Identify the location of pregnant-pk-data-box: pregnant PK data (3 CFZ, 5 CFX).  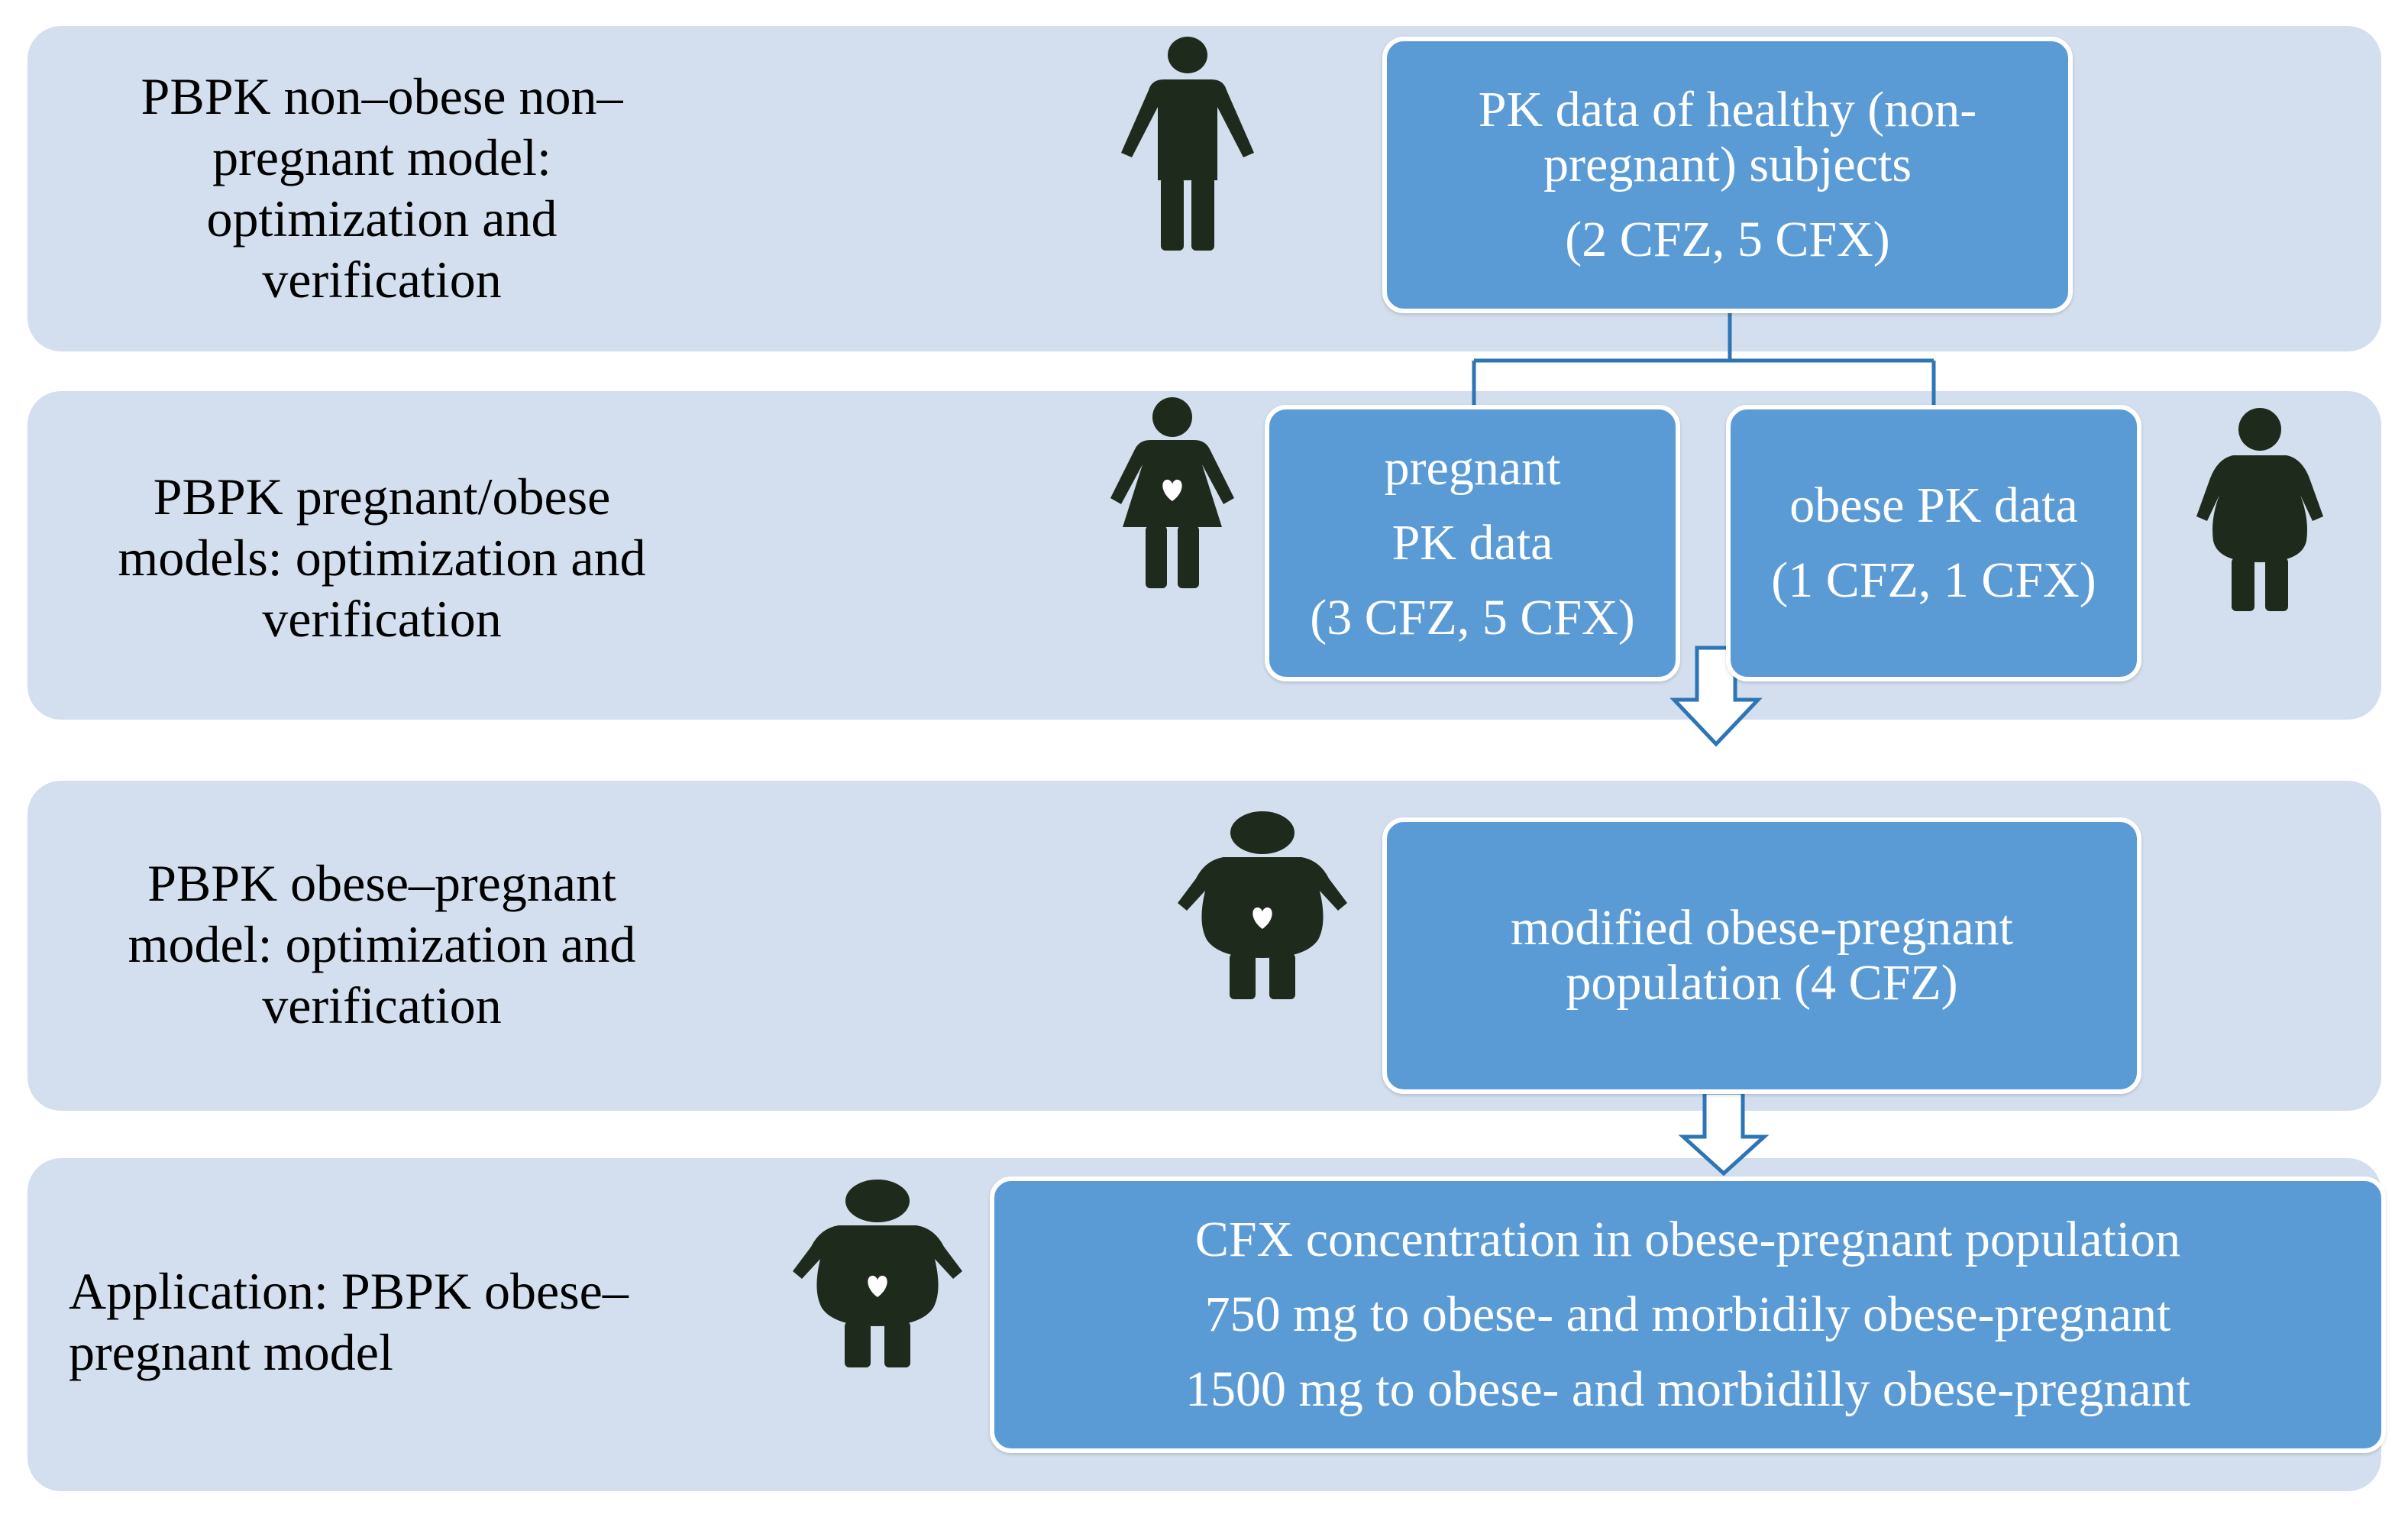
(1472, 543).